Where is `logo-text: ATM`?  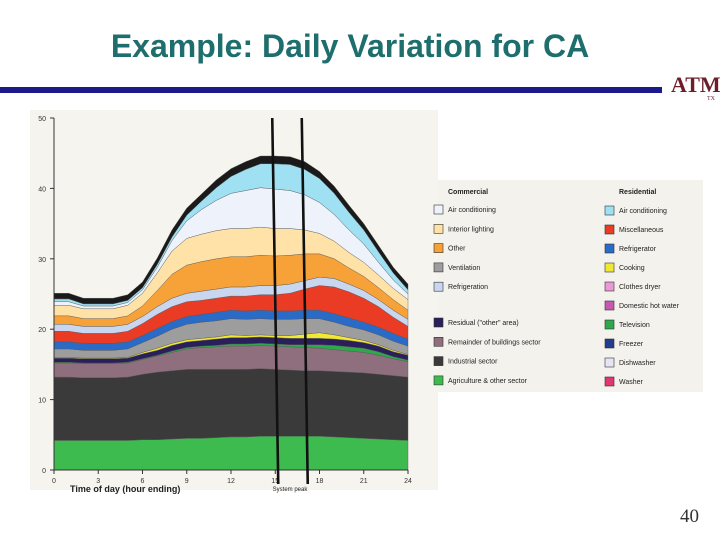
logo-text: ATM is located at coordinates (695, 84).